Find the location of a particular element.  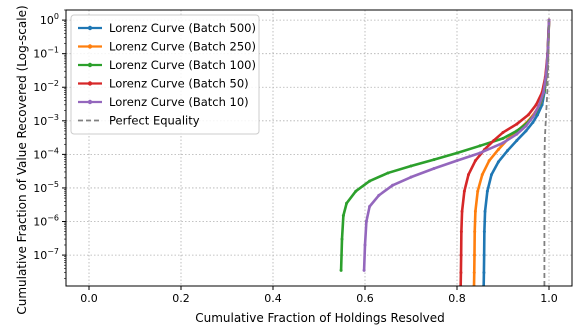

legend-item: Lorenz Curve (Batch 250) is located at coordinates (167, 47).